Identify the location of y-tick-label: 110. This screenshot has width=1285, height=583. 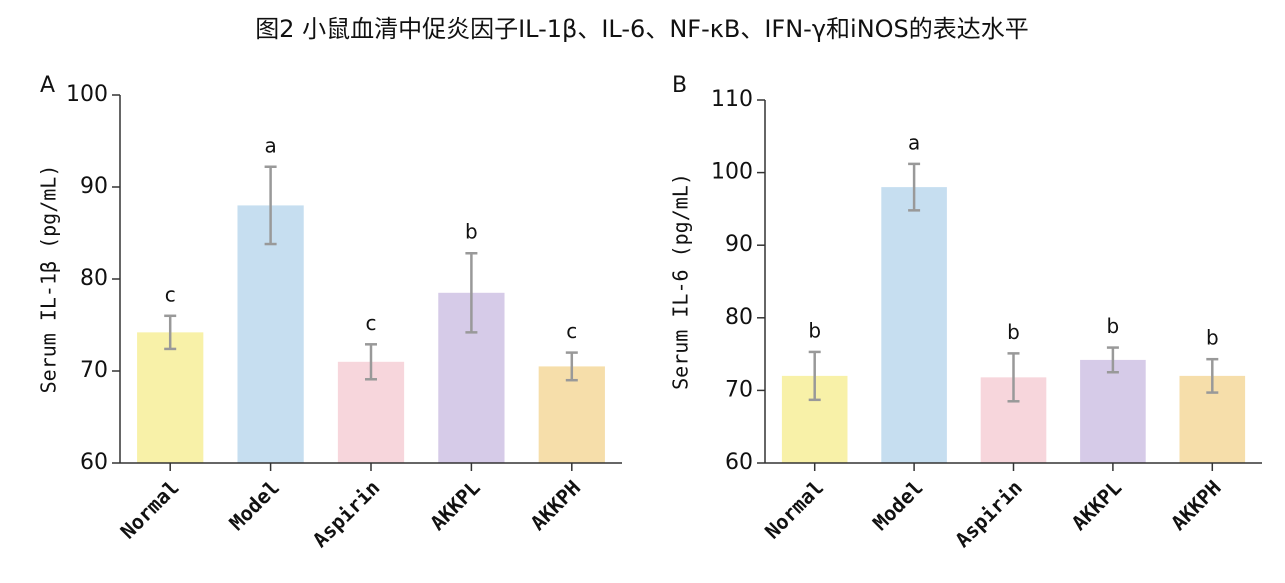
(732, 99).